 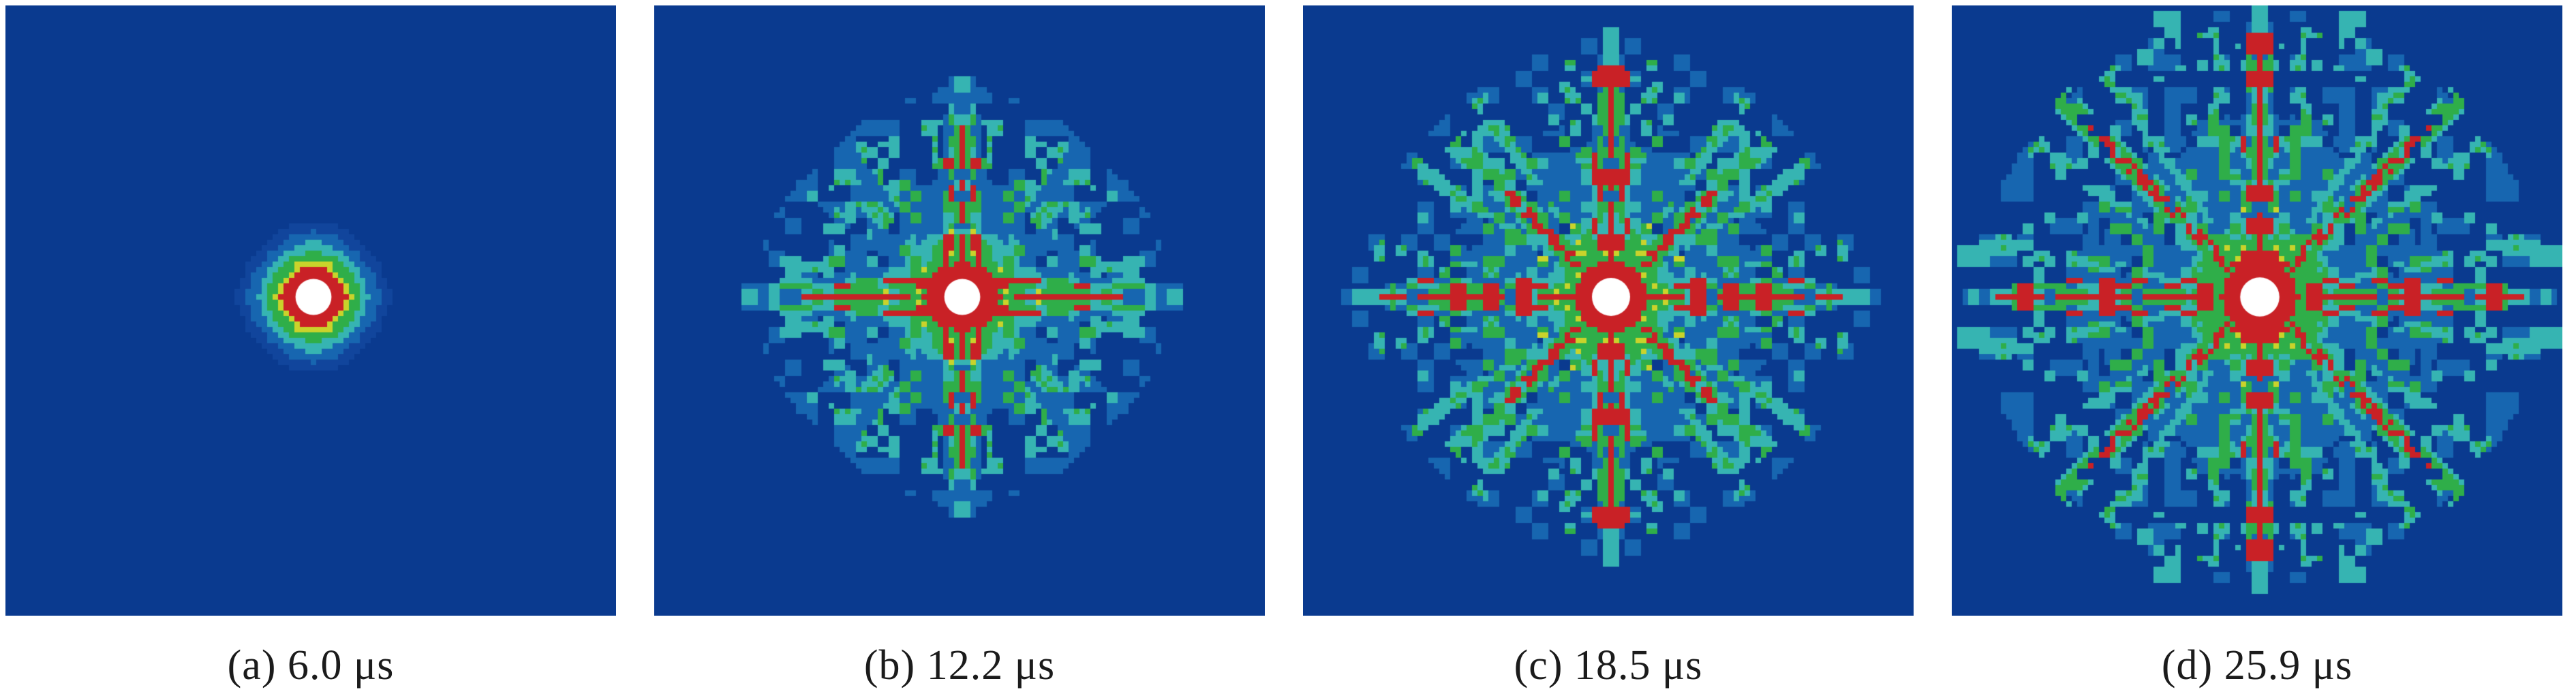 I want to click on panel-c-caption: (c) 18.5 μs, so click(x=1608, y=665).